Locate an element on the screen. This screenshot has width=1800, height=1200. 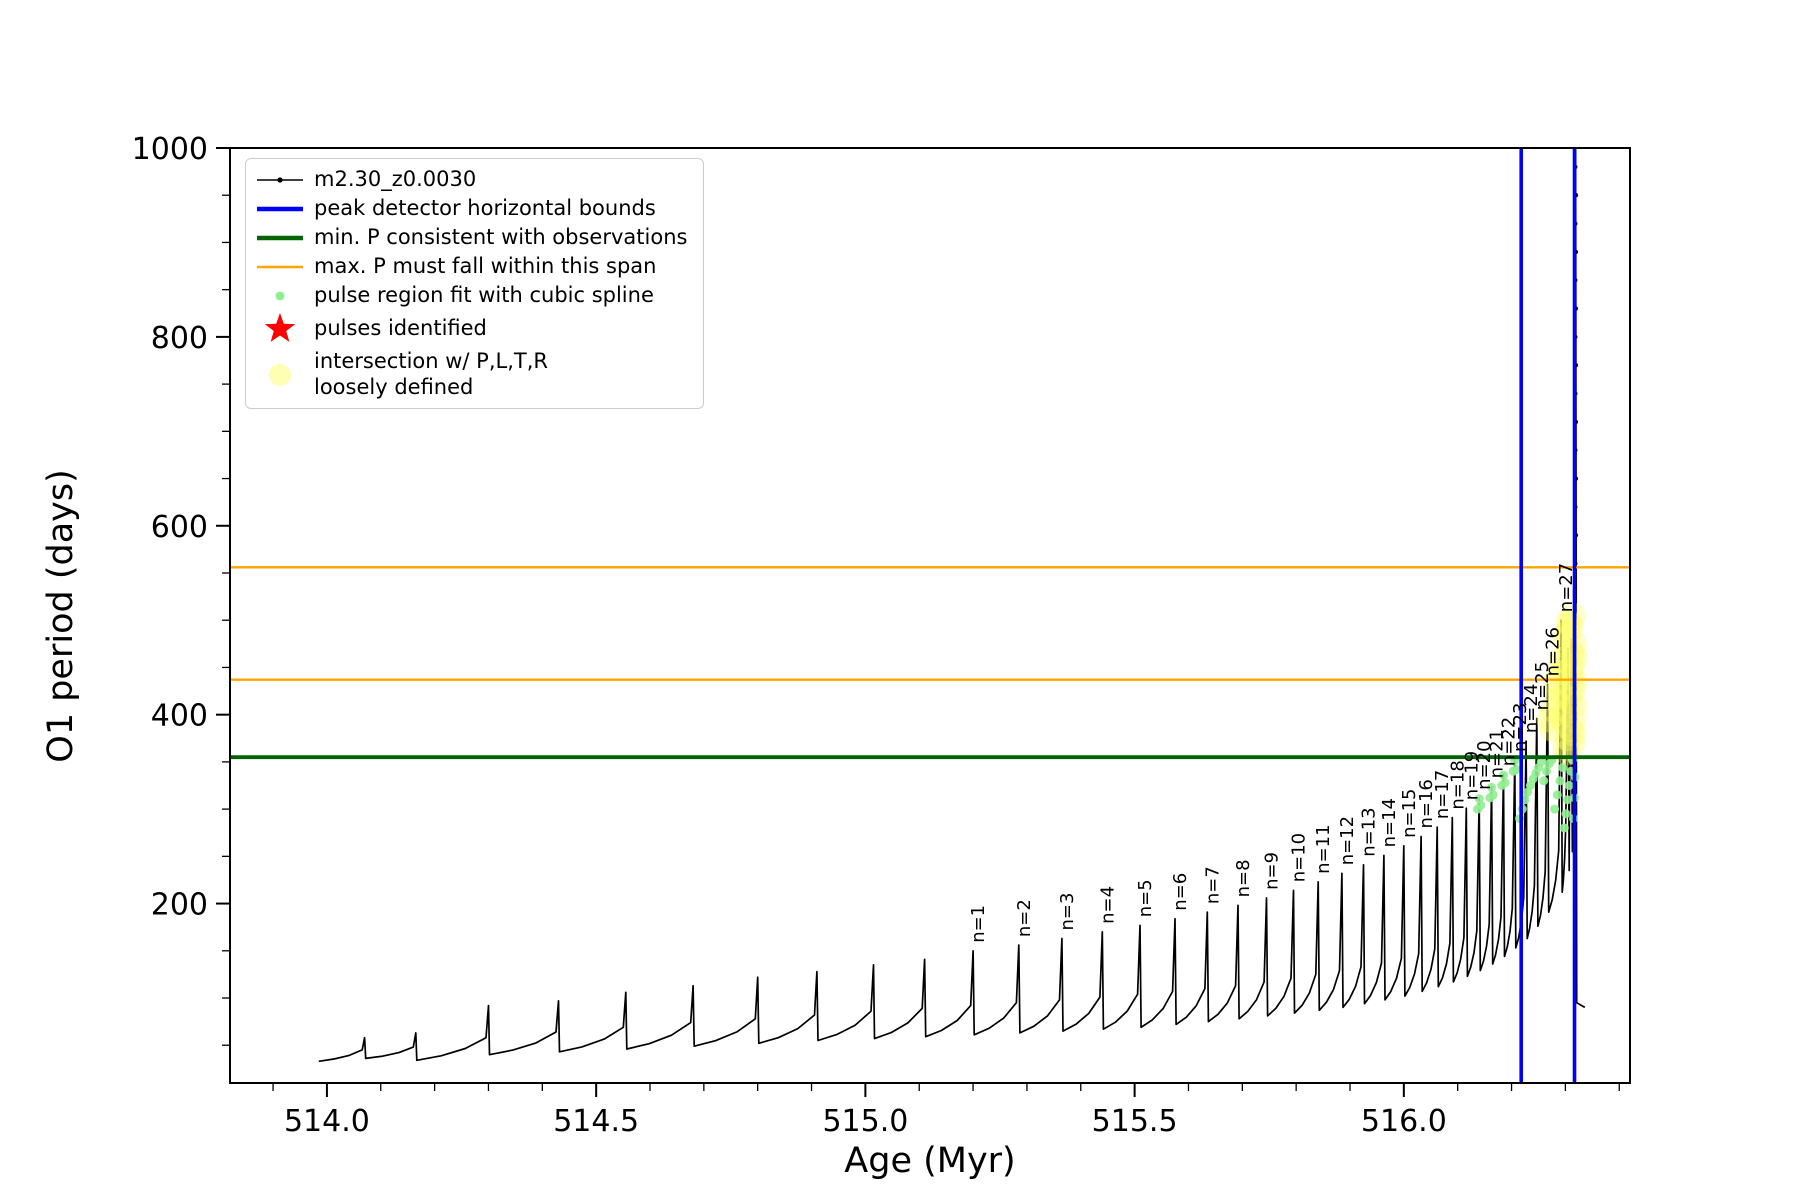
pulse-label: n=27 is located at coordinates (1566, 587).